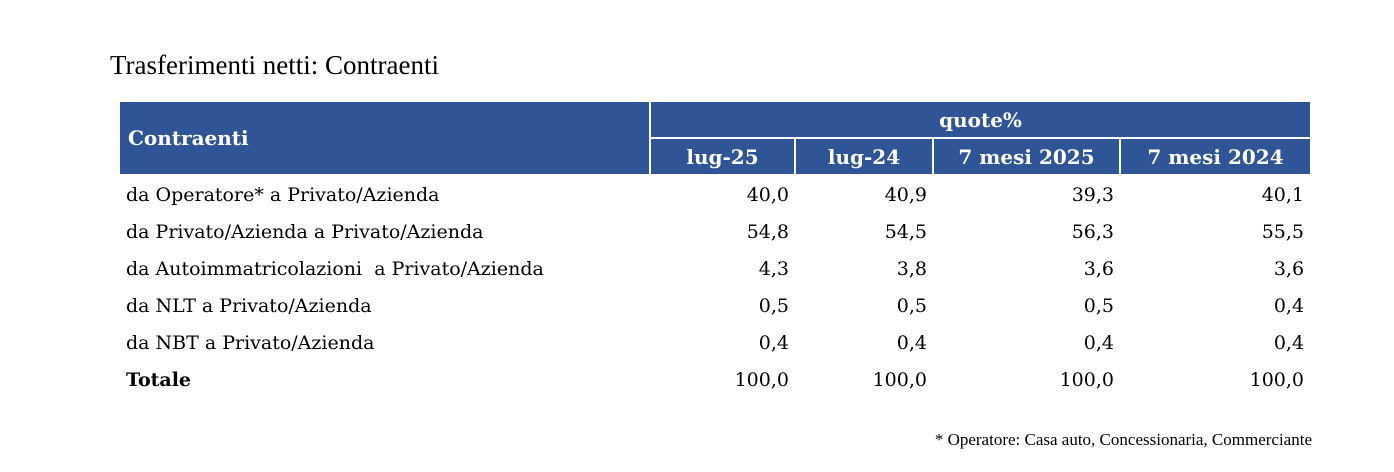  What do you see at coordinates (905, 194) in the screenshot?
I see `cell: 40,9` at bounding box center [905, 194].